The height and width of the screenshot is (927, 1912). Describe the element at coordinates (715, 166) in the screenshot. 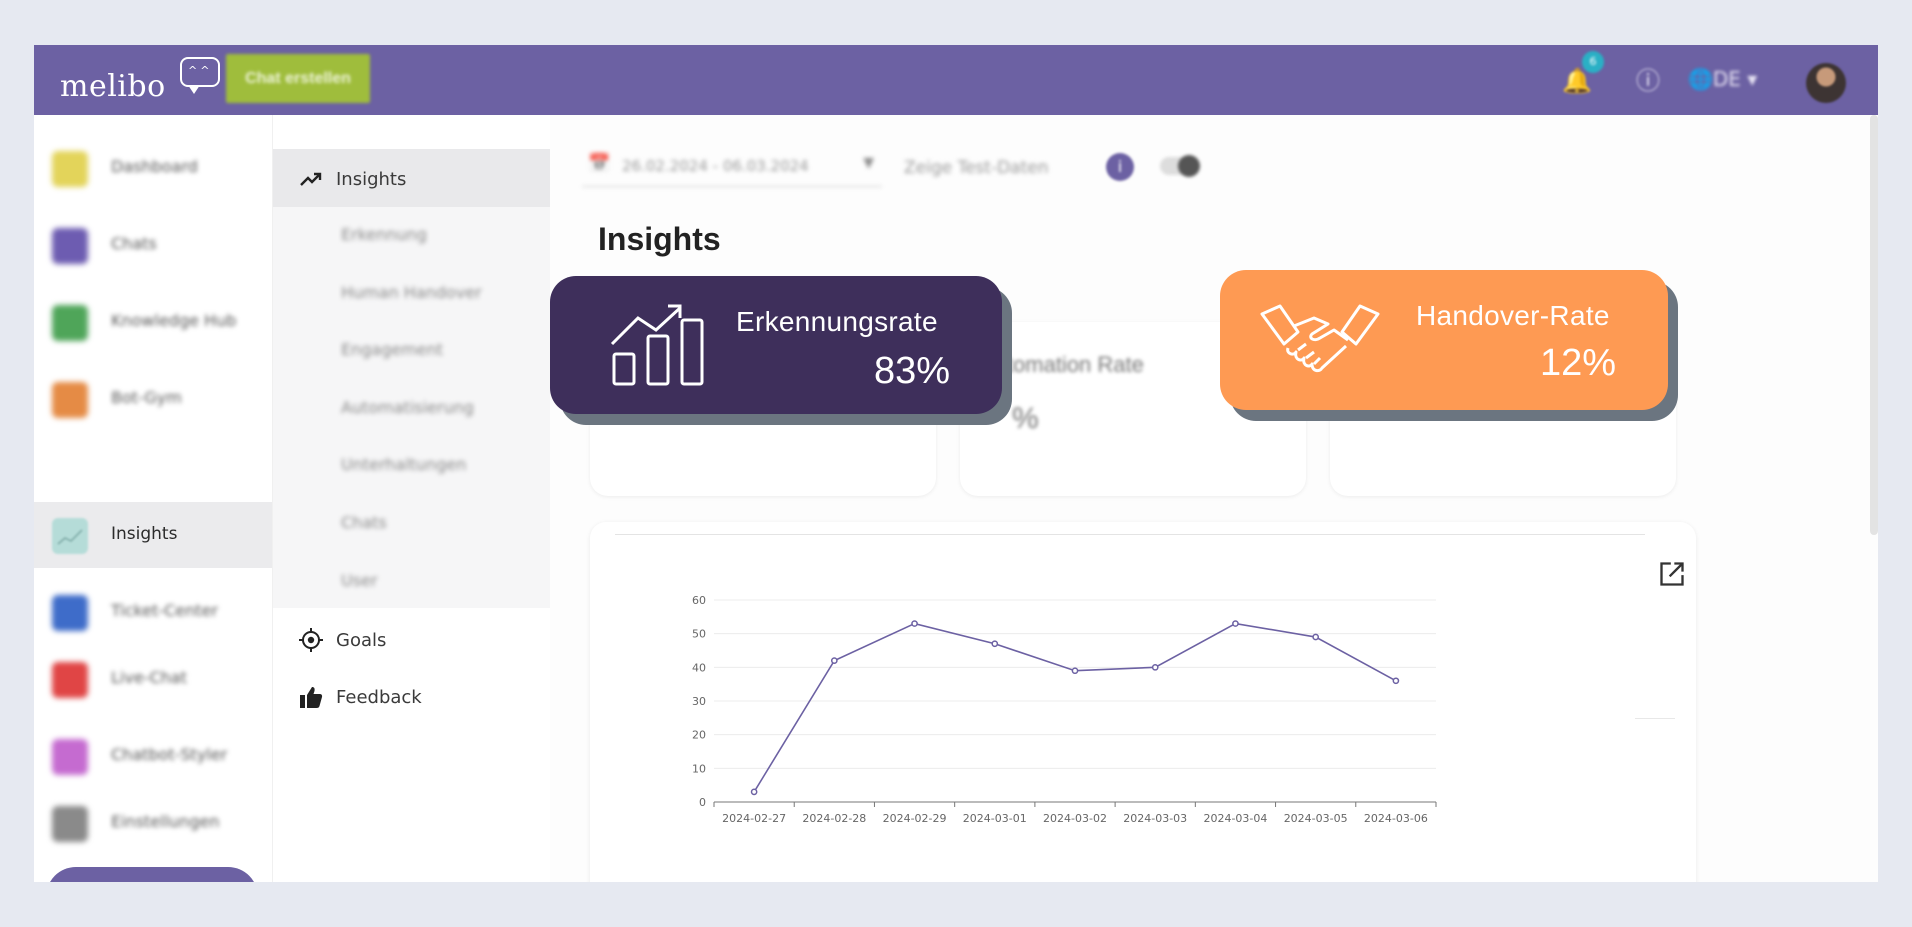

I see `date-range-value: 26.02.2024 - 06.03.2024` at that location.